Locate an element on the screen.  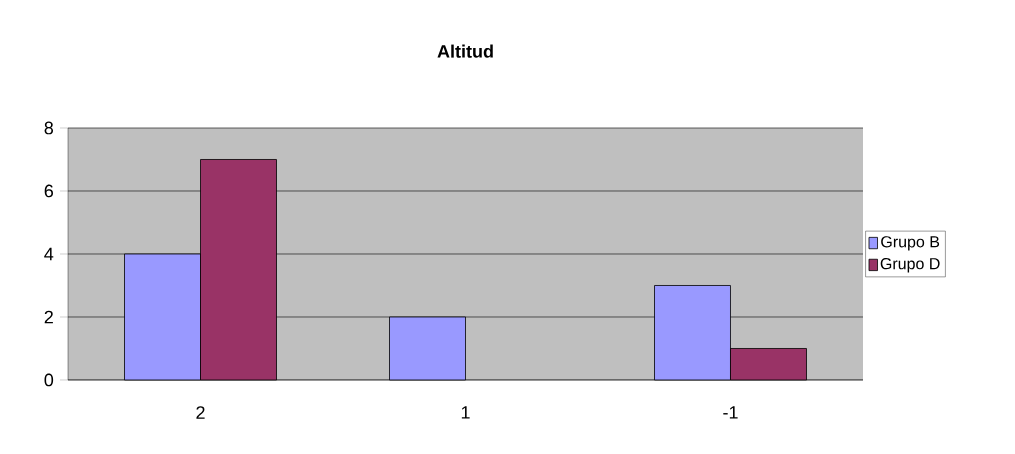
y-tick-label: 8 is located at coordinates (49, 128).